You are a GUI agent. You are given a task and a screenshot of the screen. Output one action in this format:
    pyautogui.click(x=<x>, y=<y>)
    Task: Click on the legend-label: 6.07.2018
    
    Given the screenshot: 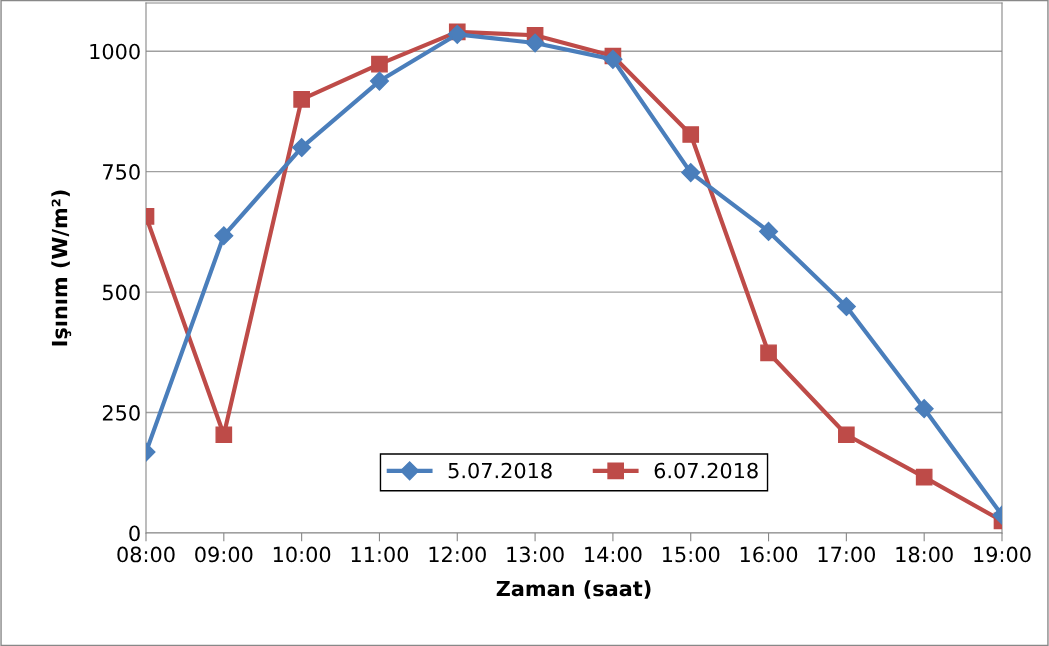 What is the action you would take?
    pyautogui.click(x=706, y=470)
    